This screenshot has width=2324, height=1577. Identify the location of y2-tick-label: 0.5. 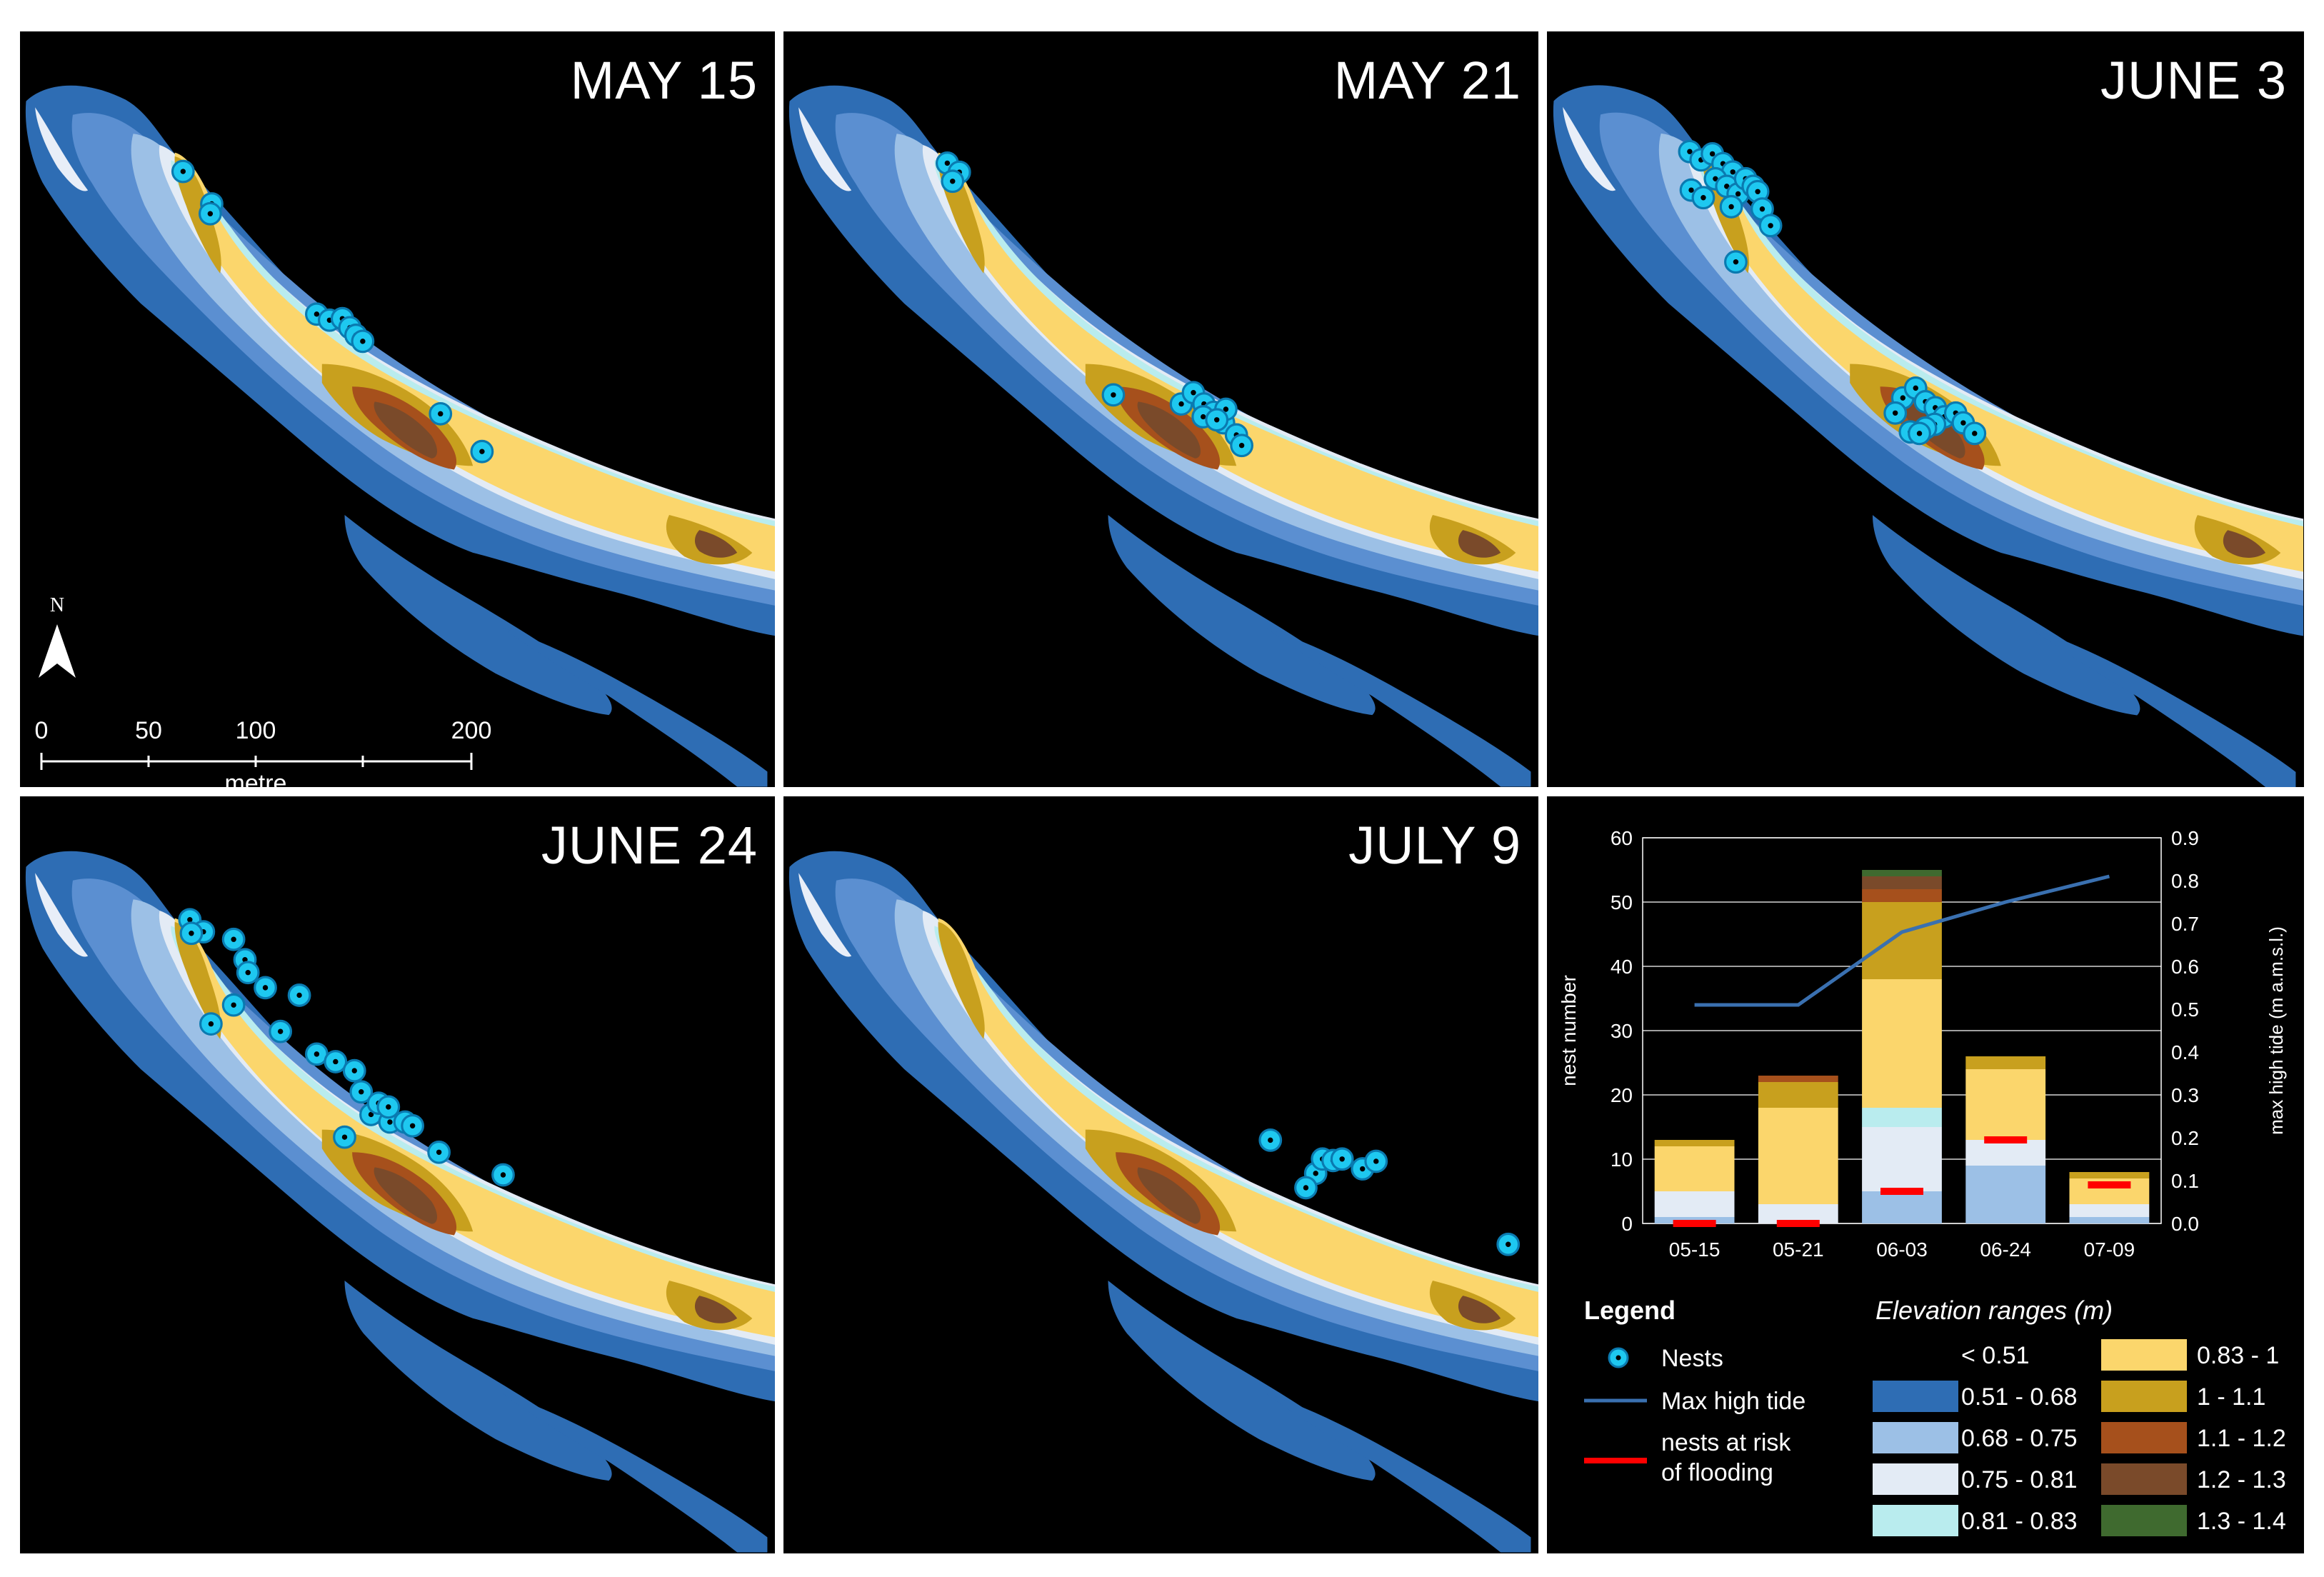
(2185, 1009).